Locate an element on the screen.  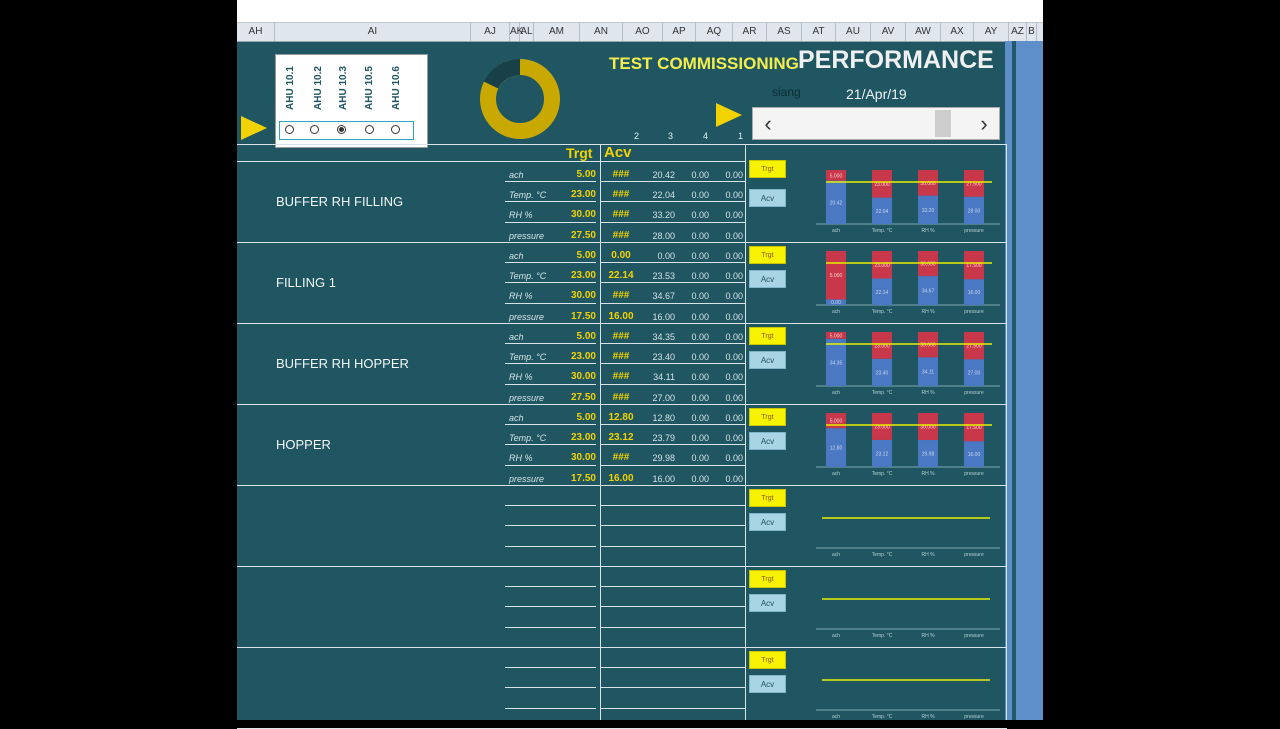
column-header: AM is located at coordinates (557, 32).